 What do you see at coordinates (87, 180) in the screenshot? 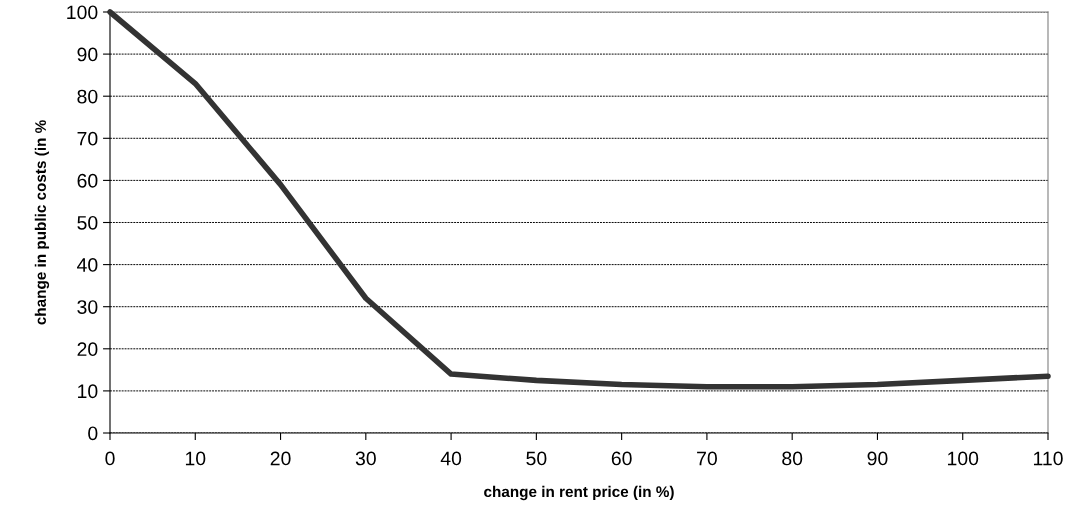
I see `y-tick-label: 60` at bounding box center [87, 180].